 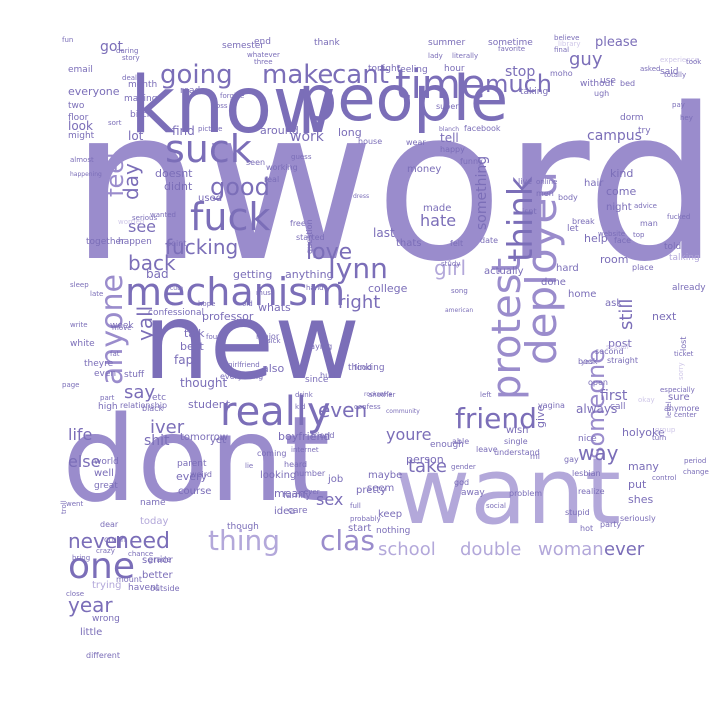 What do you see at coordinates (159, 398) in the screenshot?
I see `cloud-word-etc: etc` at bounding box center [159, 398].